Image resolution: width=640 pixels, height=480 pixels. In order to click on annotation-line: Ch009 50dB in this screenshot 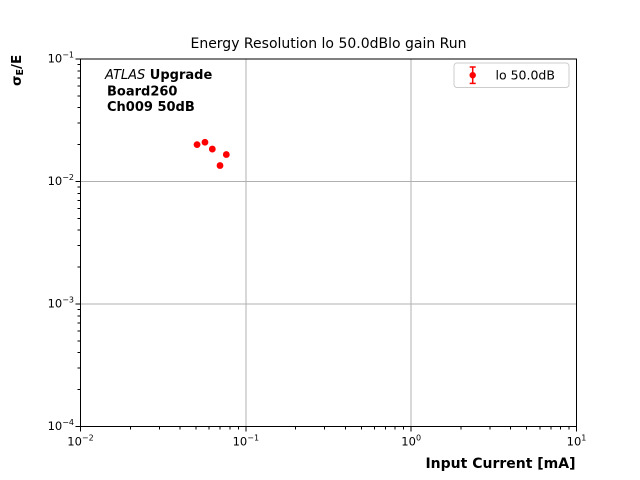, I will do `click(151, 107)`.